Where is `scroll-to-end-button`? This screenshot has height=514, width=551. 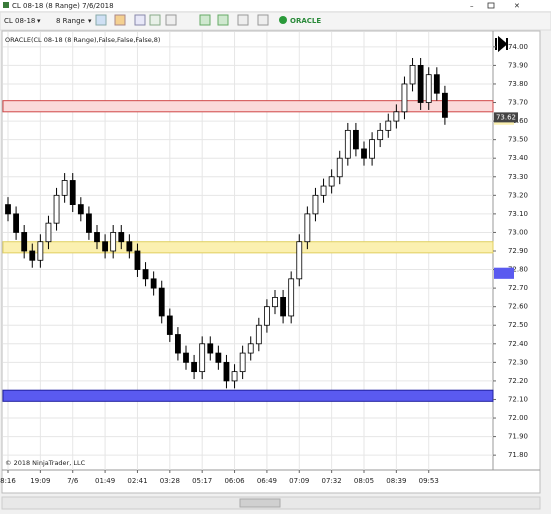
scroll-to-end-button is located at coordinates (501, 44).